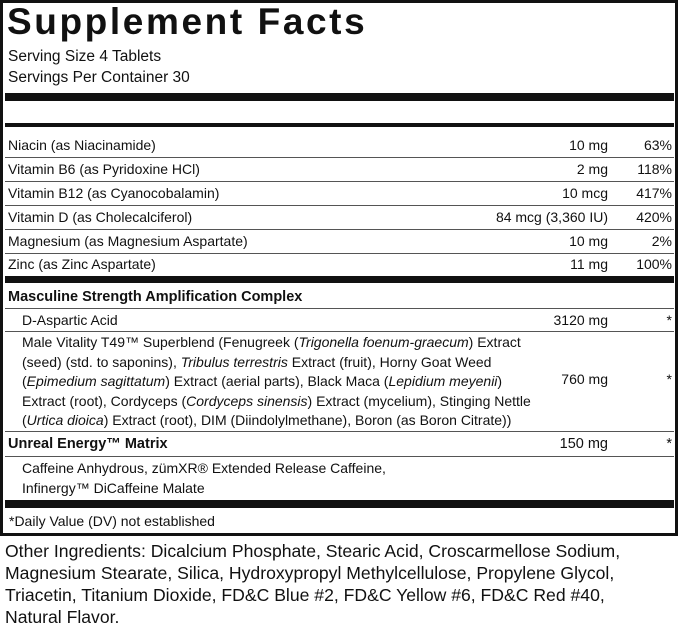 Image resolution: width=679 pixels, height=630 pixels. Describe the element at coordinates (661, 241) in the screenshot. I see `nutrient-dv: 2%` at that location.